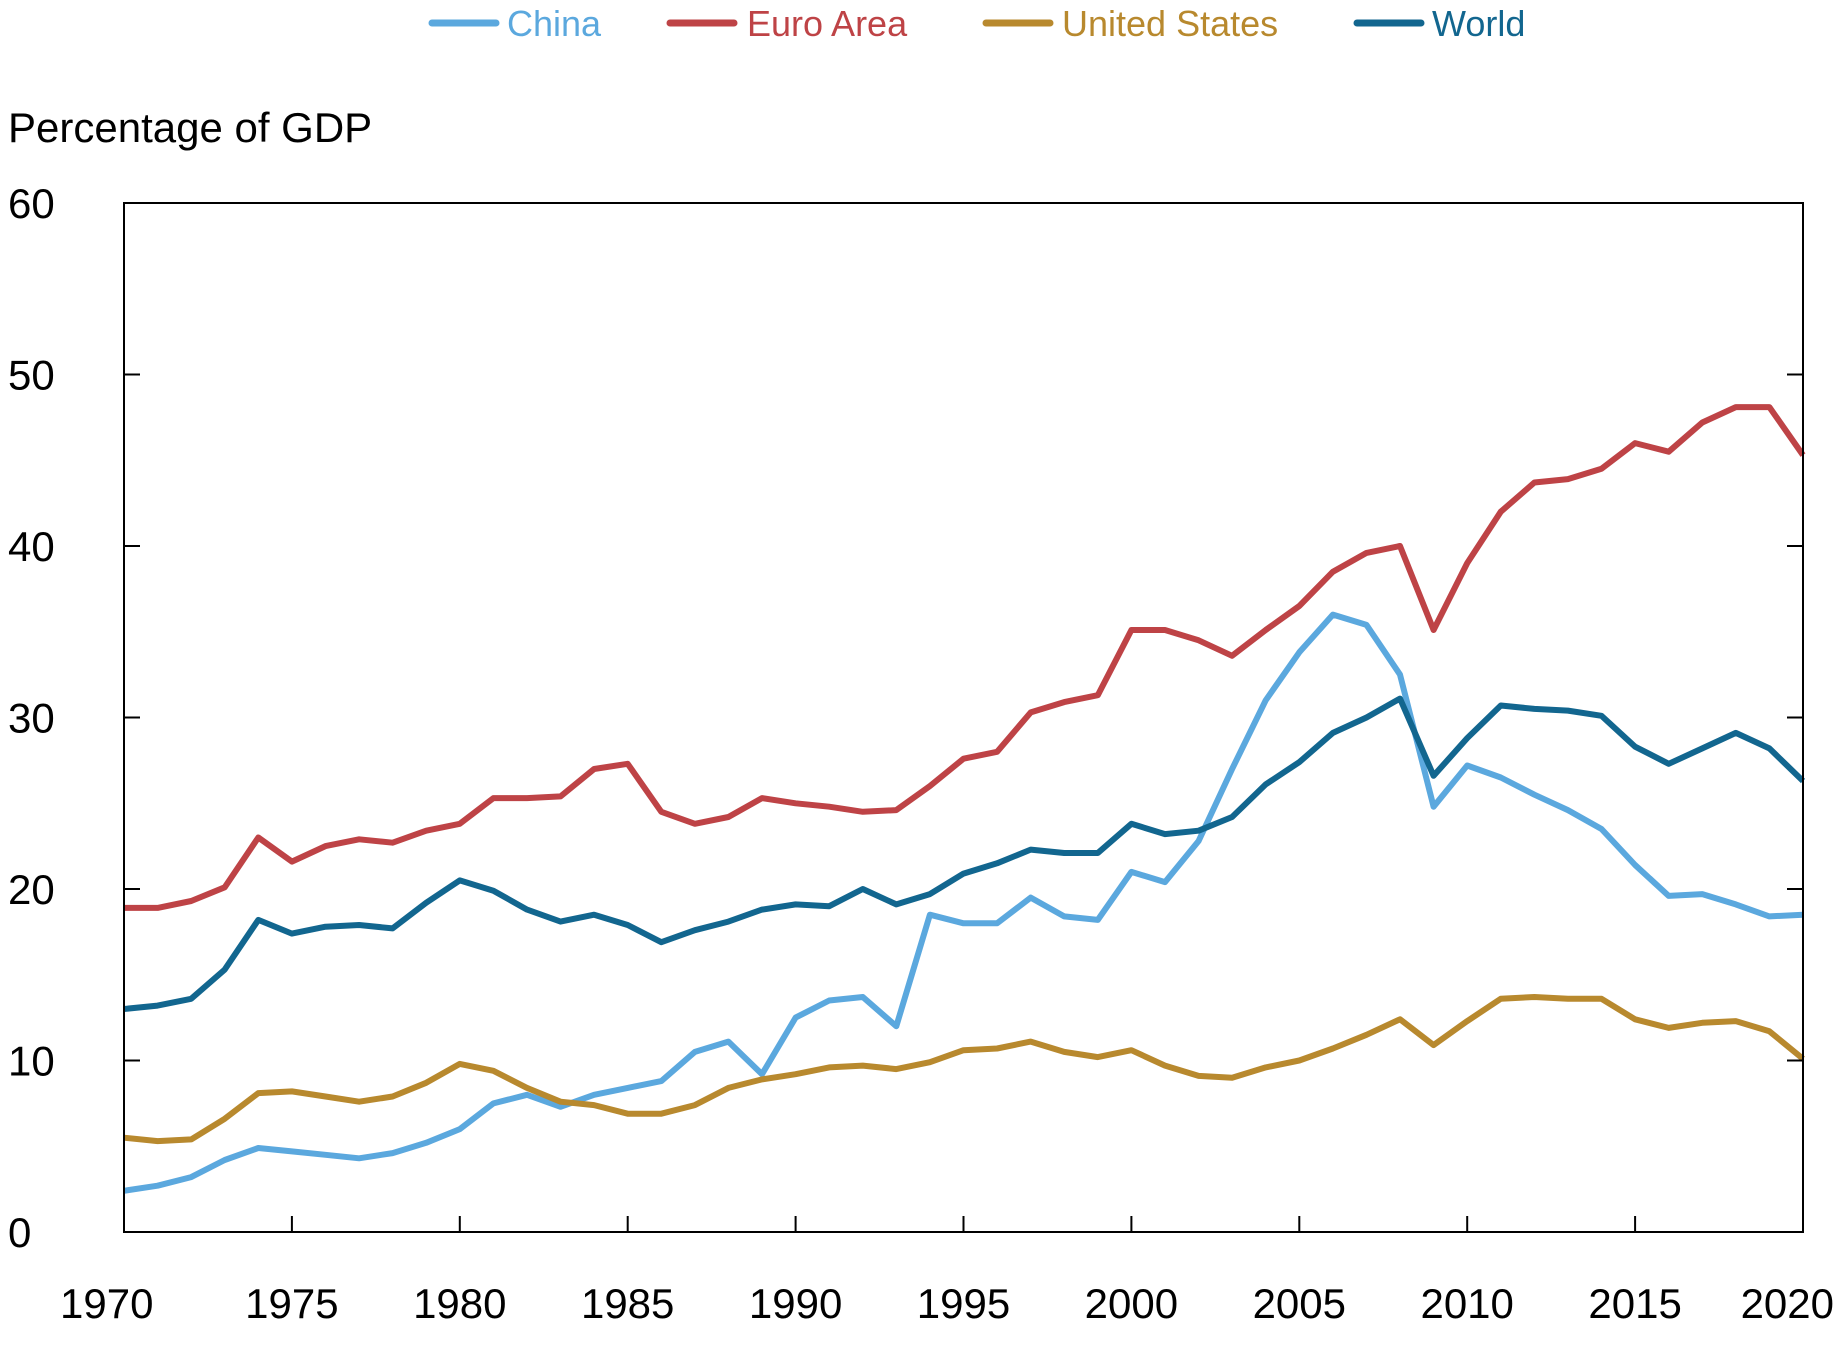 This screenshot has width=1840, height=1350. Describe the element at coordinates (795, 1303) in the screenshot. I see `x-tick-label: 1990` at that location.